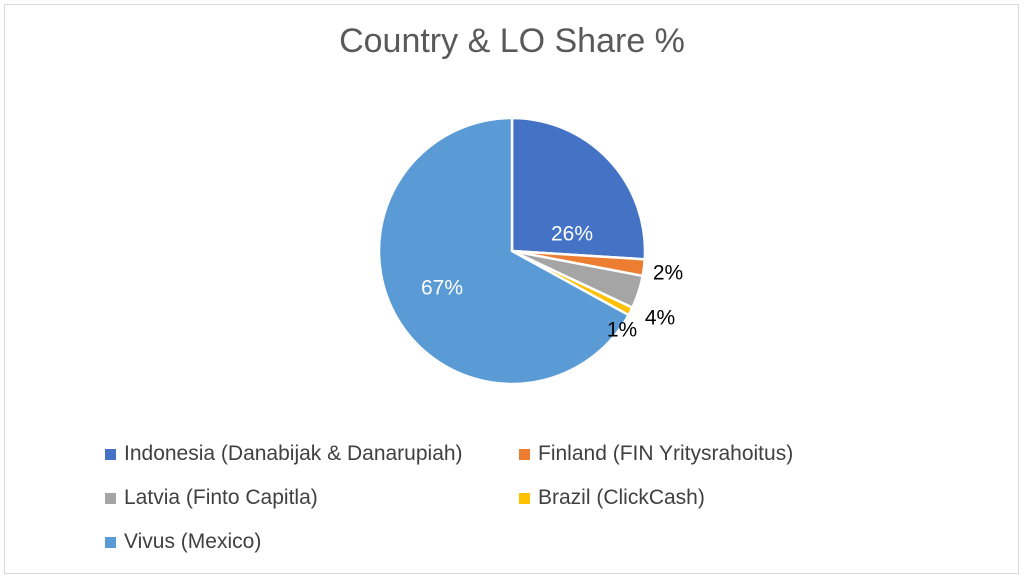 This screenshot has height=579, width=1024. What do you see at coordinates (504, 251) in the screenshot?
I see `pie-slice-vivus` at bounding box center [504, 251].